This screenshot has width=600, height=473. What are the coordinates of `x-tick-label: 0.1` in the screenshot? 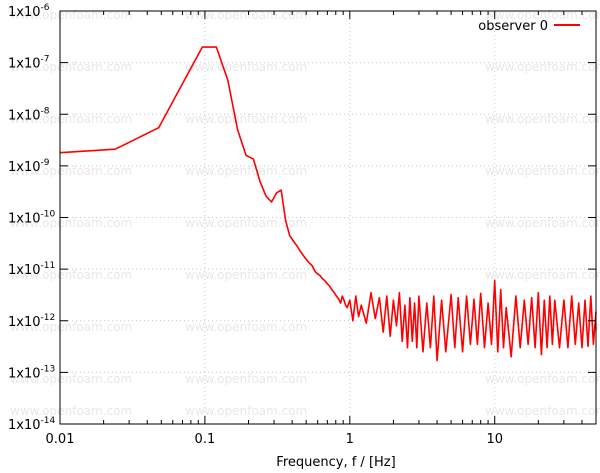 It's located at (205, 439).